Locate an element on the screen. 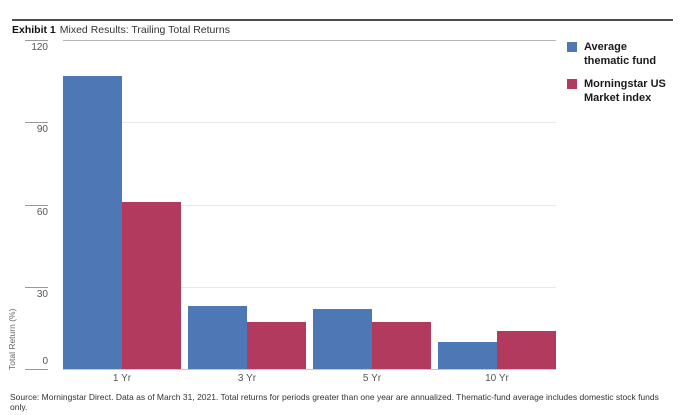 This screenshot has height=415, width=685. exhibit-label: Exhibit 1 is located at coordinates (34, 30).